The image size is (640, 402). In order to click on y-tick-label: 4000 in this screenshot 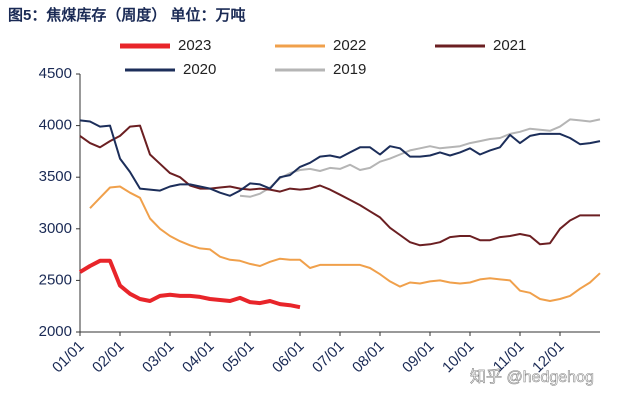, I will do `click(55, 125)`.